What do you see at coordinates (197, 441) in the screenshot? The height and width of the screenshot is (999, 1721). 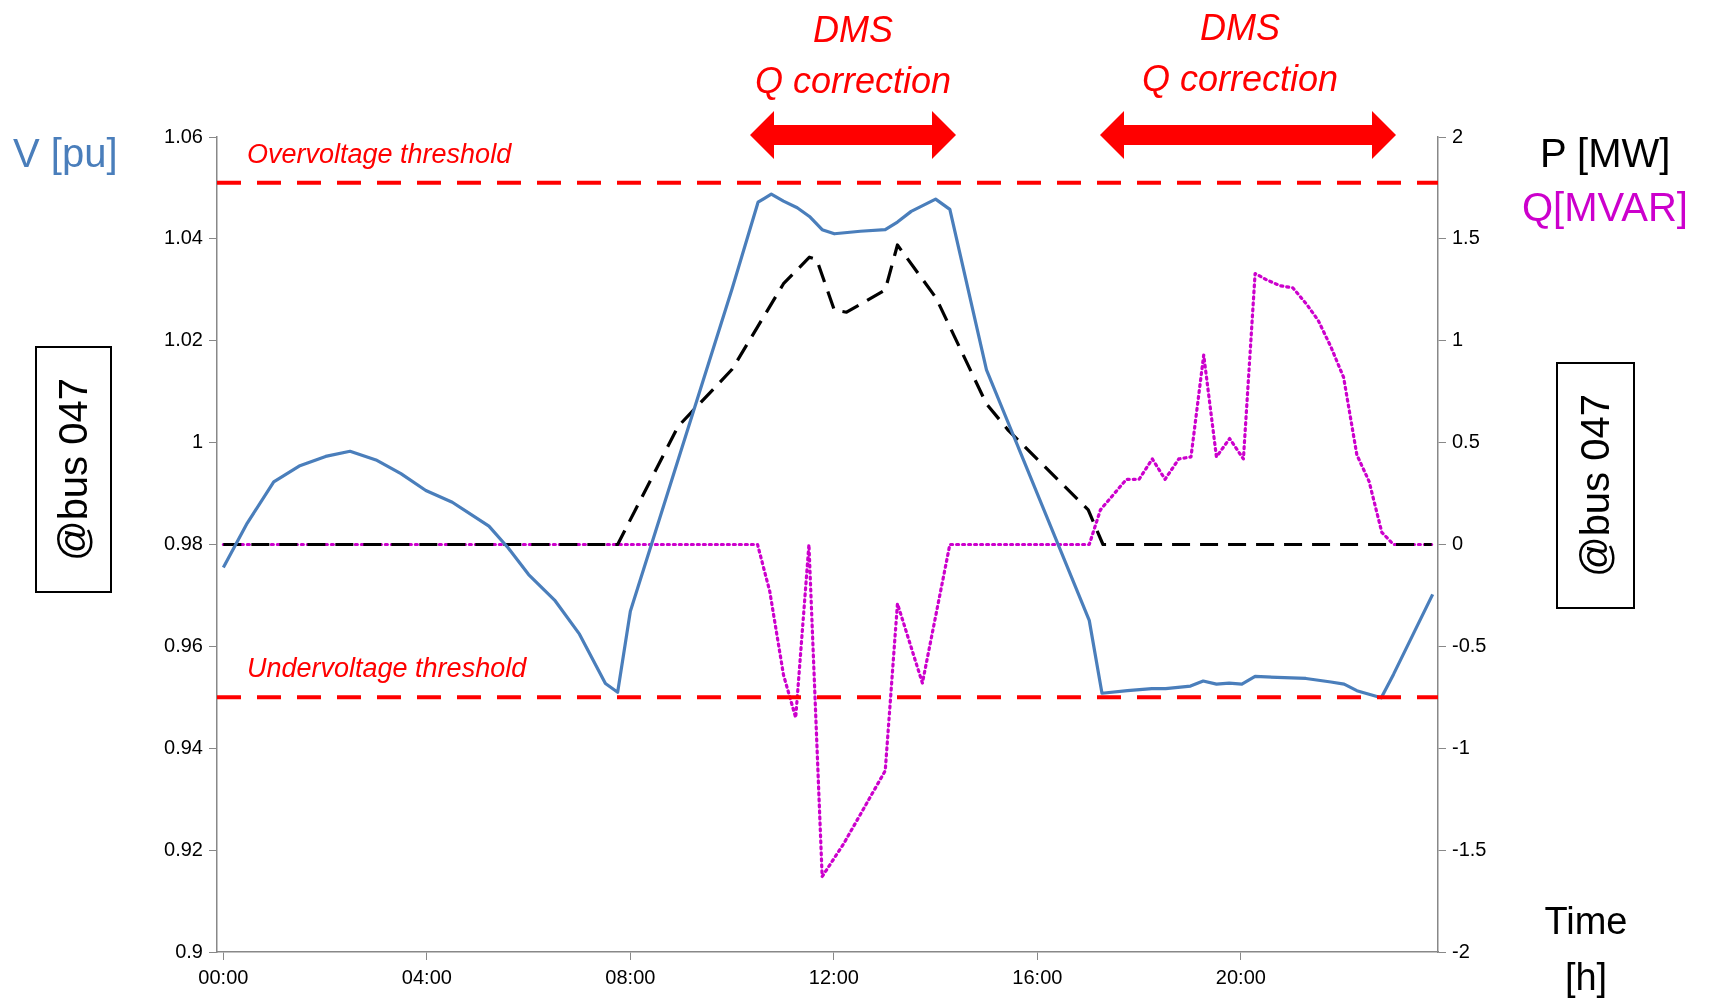 I see `y-tick-label: 1` at bounding box center [197, 441].